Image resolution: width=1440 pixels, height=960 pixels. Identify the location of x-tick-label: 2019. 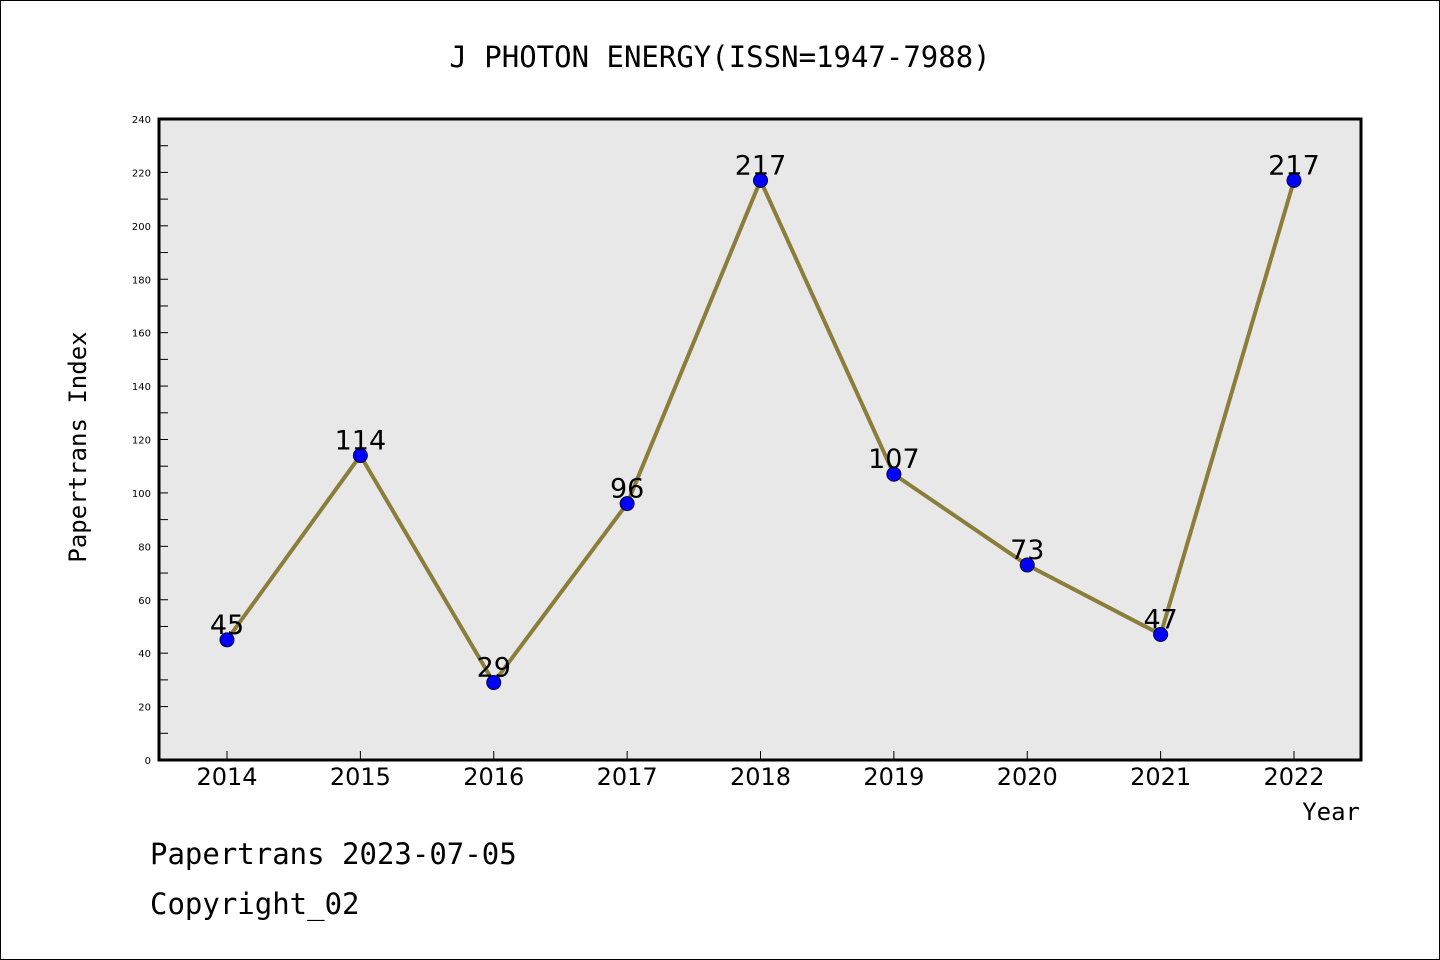
(893, 777).